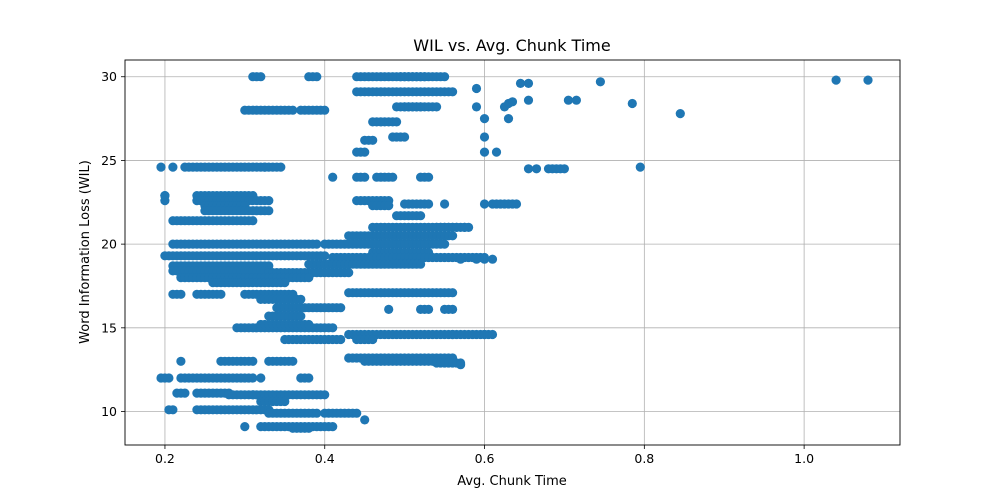  Describe the element at coordinates (485, 458) in the screenshot. I see `x-tick-label: 0.6` at that location.